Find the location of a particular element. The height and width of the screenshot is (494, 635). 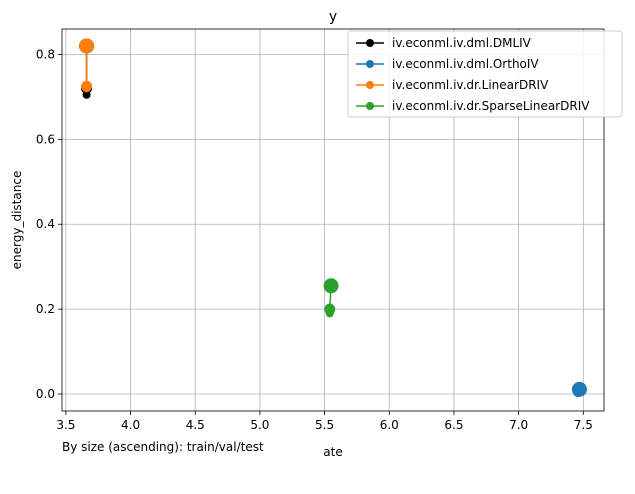

x-tick-label: 4.0 is located at coordinates (130, 425).